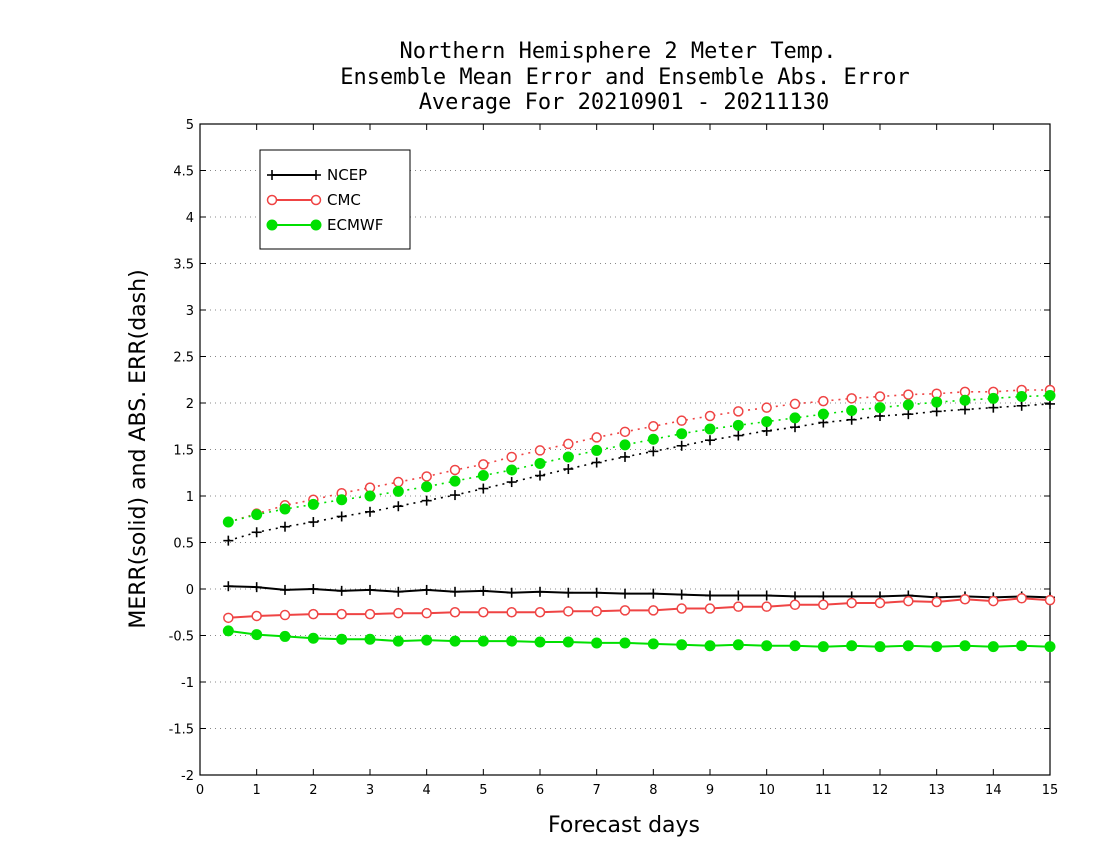 This screenshot has height=850, width=1100. I want to click on x-tick-label: 4, so click(427, 790).